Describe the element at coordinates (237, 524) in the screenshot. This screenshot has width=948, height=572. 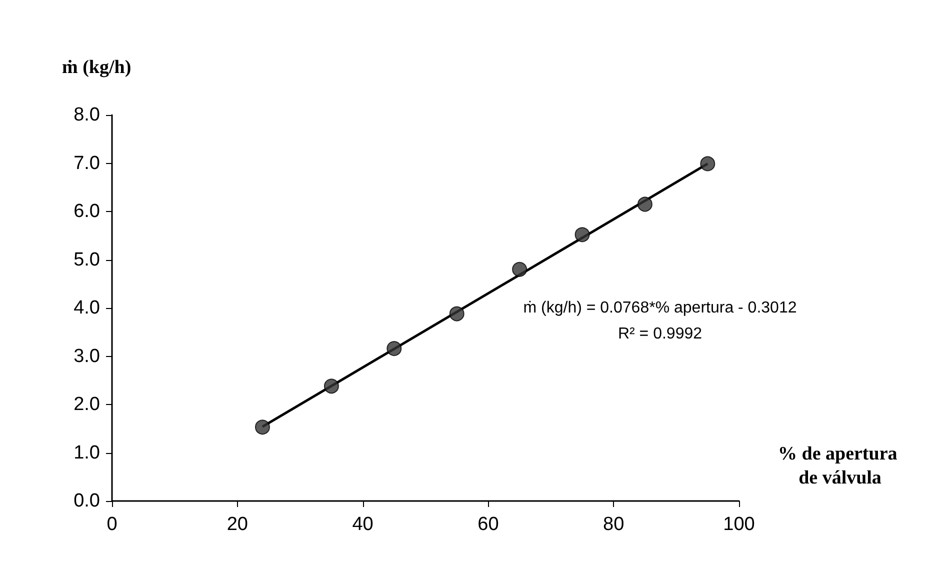
I see `x-tick-label: 20` at that location.